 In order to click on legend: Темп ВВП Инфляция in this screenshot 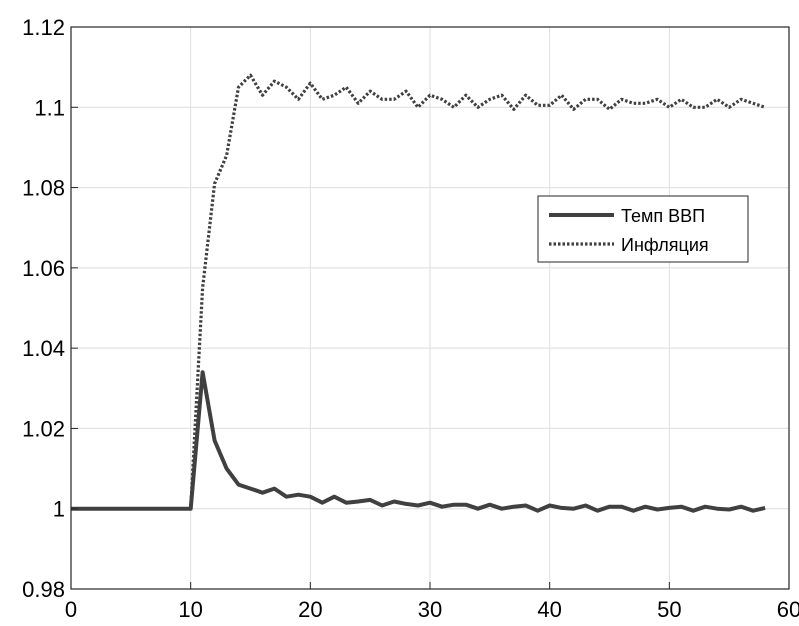, I will do `click(643, 229)`.